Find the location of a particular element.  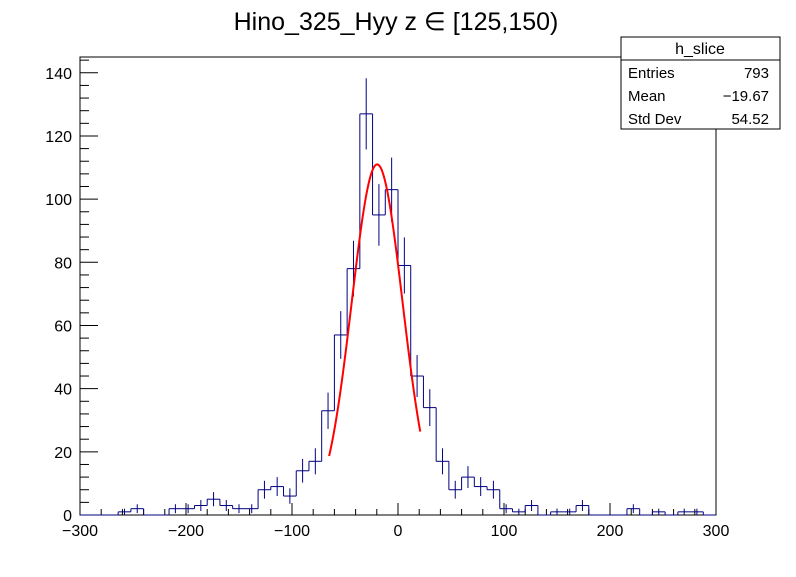

x-tick-label: −300 is located at coordinates (80, 531).